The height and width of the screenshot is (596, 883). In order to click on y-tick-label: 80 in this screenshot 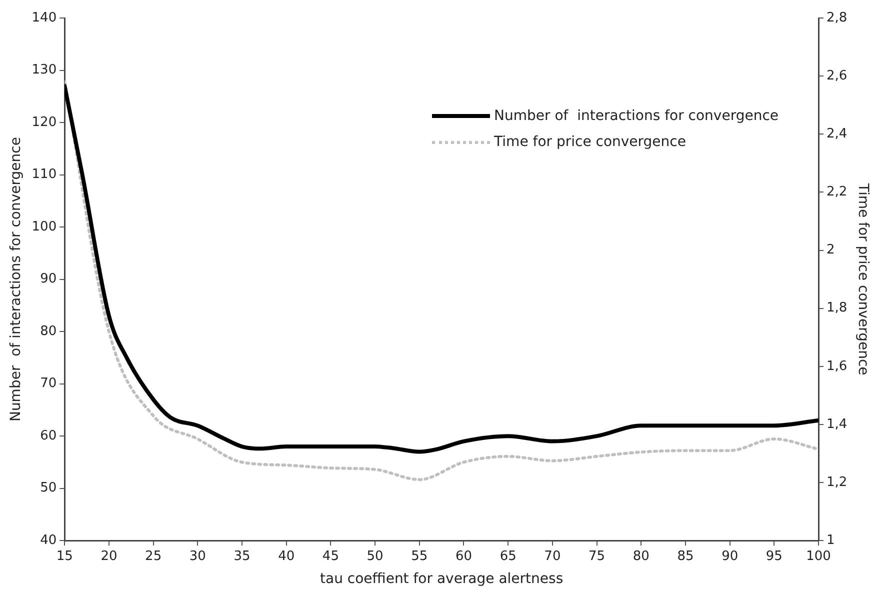, I will do `click(48, 331)`.